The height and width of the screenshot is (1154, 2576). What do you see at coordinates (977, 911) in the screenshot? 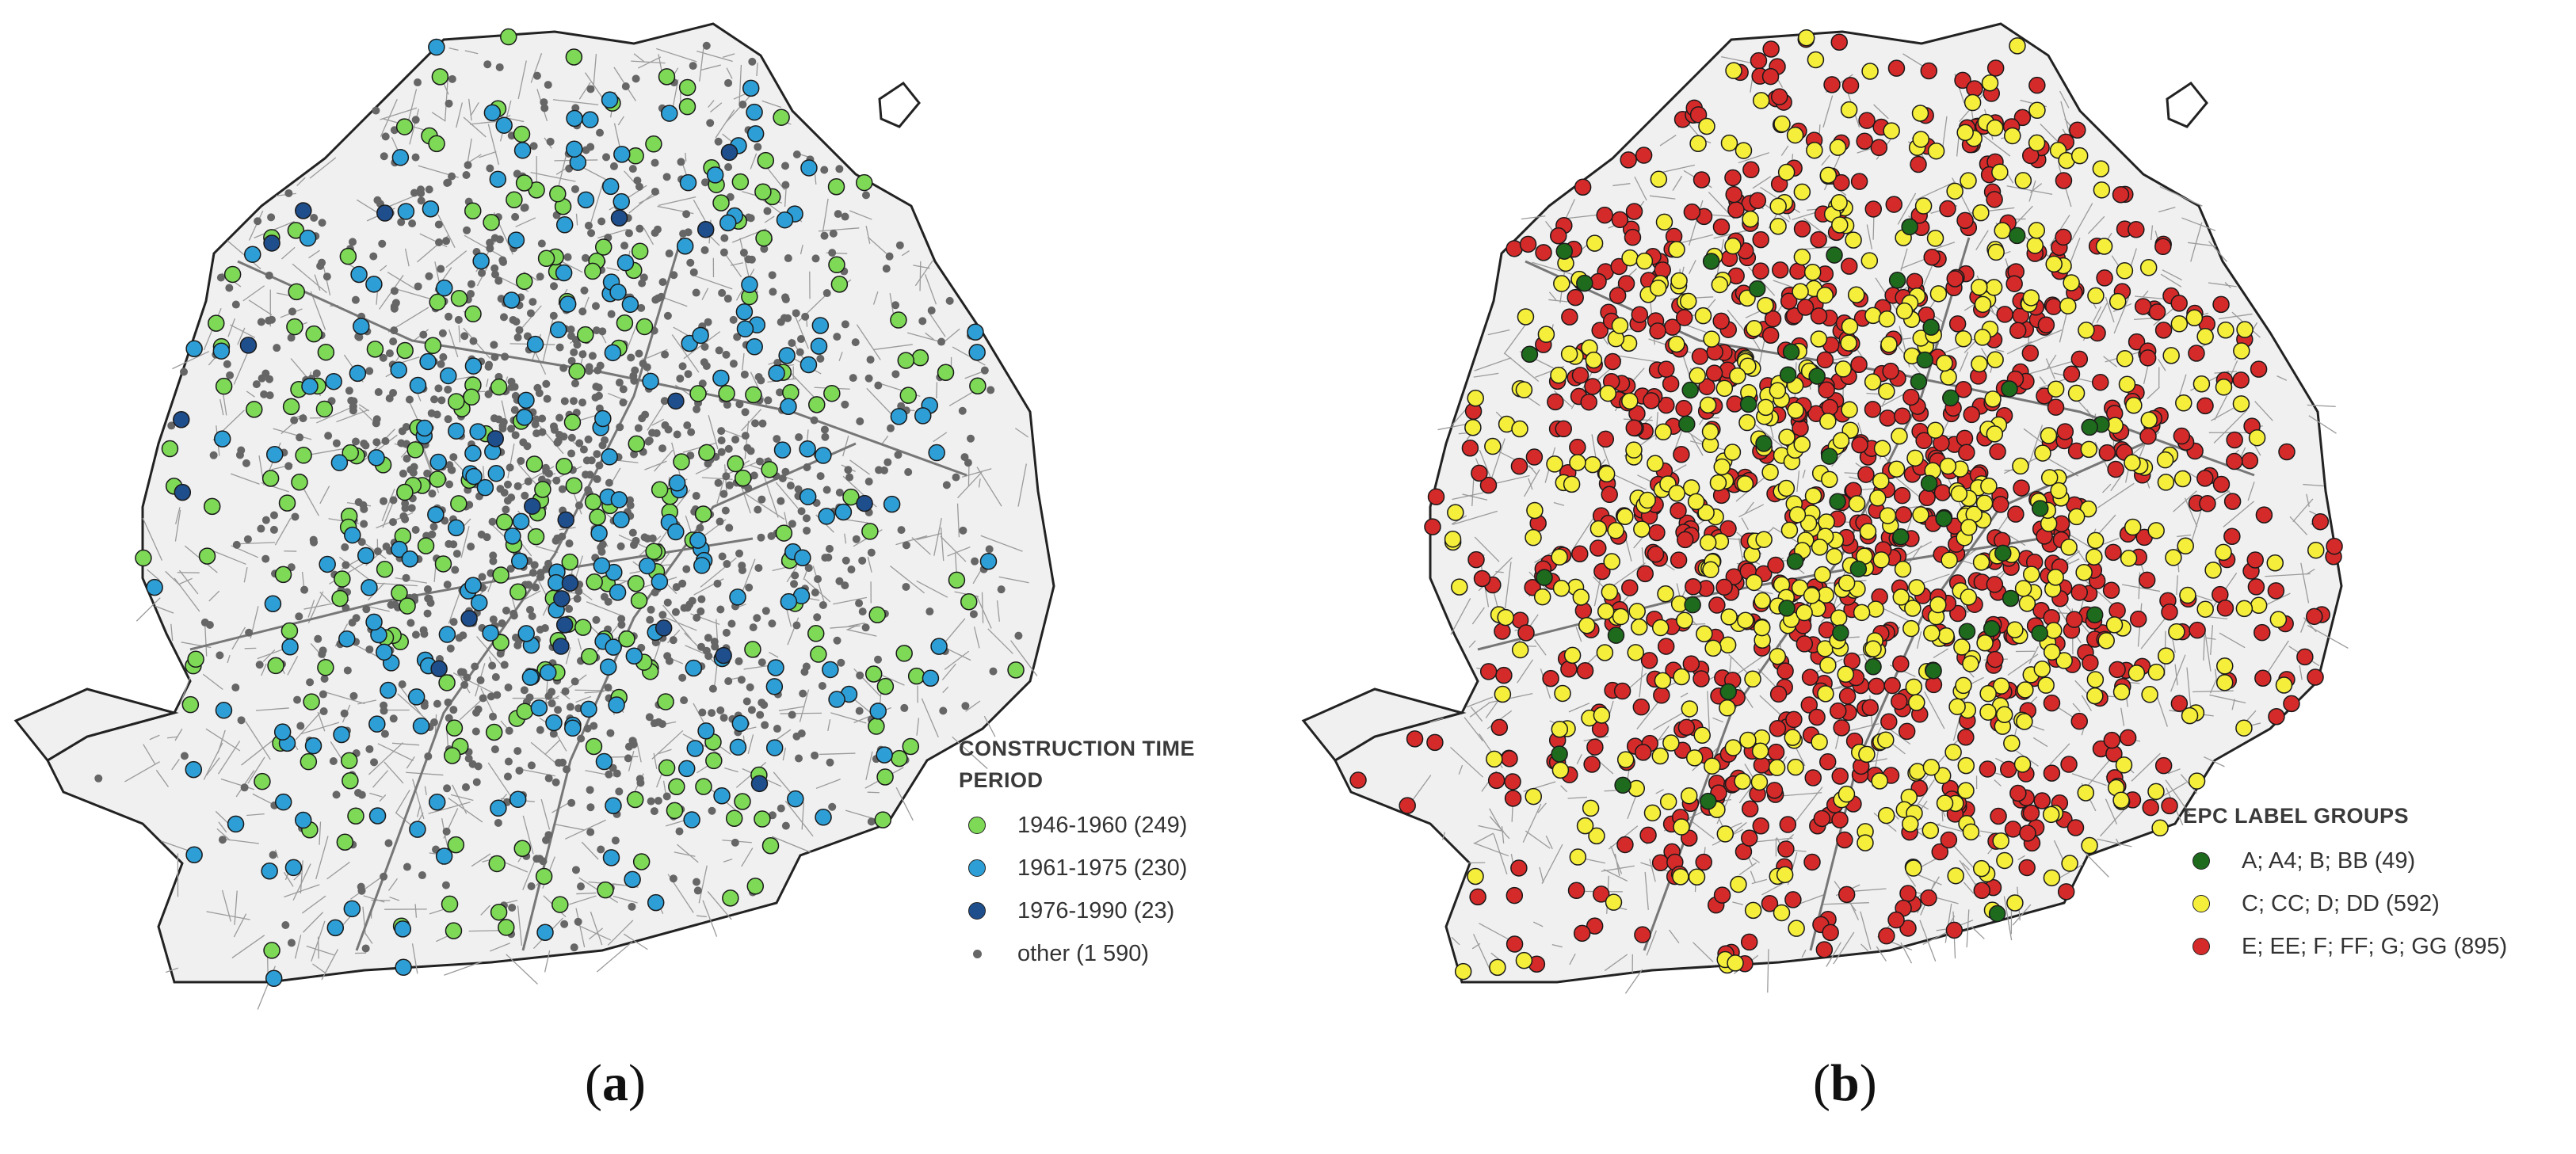
I see `dark-blue-dot-icon` at bounding box center [977, 911].